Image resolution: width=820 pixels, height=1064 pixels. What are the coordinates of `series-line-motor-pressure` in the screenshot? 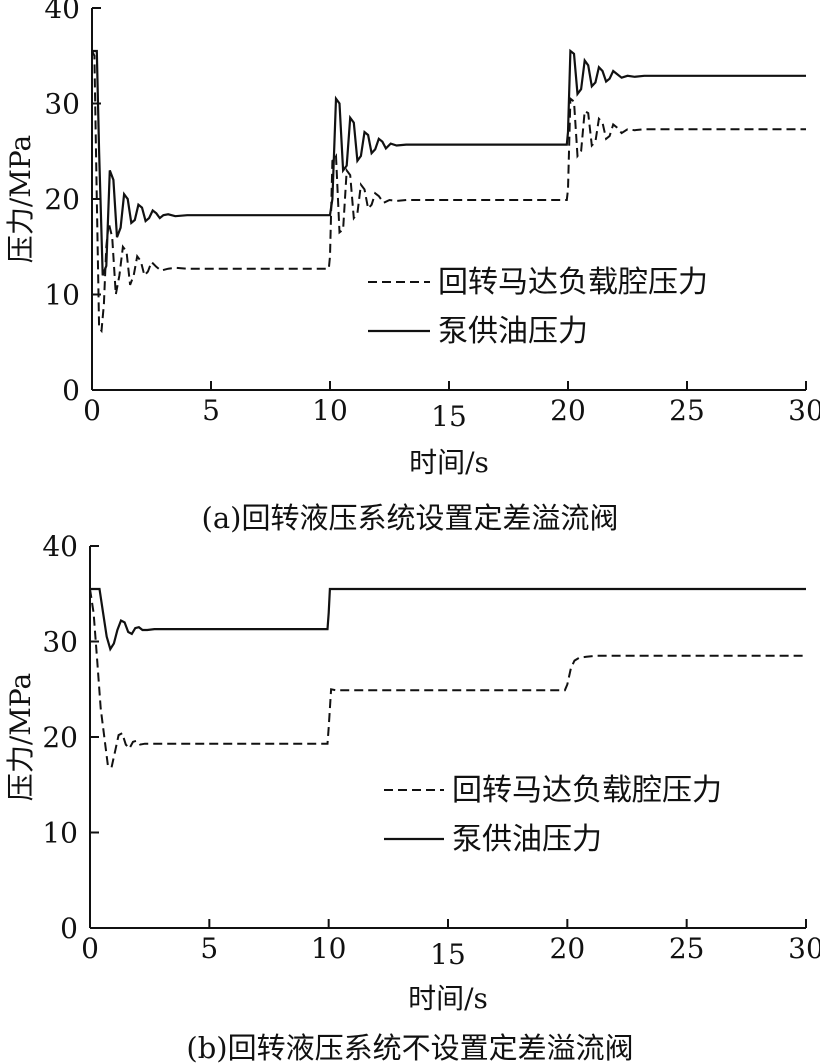 It's located at (447, 679).